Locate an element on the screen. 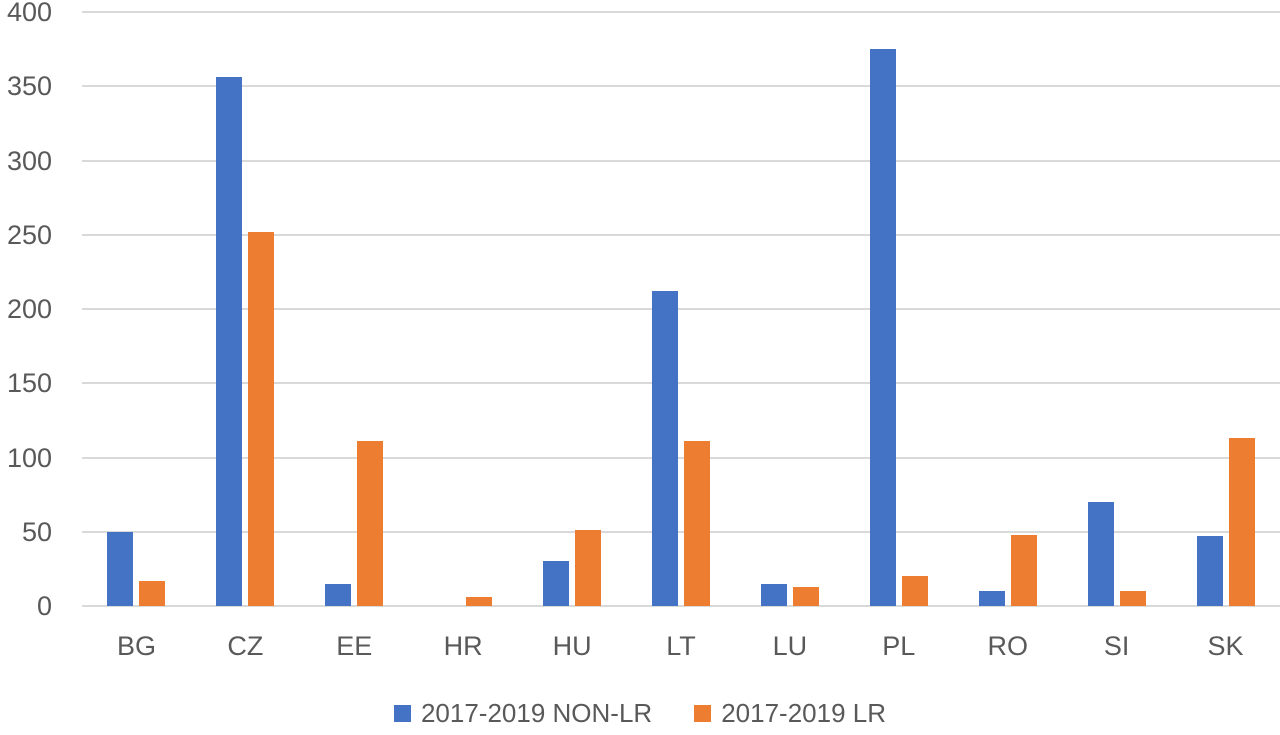 This screenshot has height=735, width=1280. legend-label-lr: 2017-2019 LR is located at coordinates (804, 713).